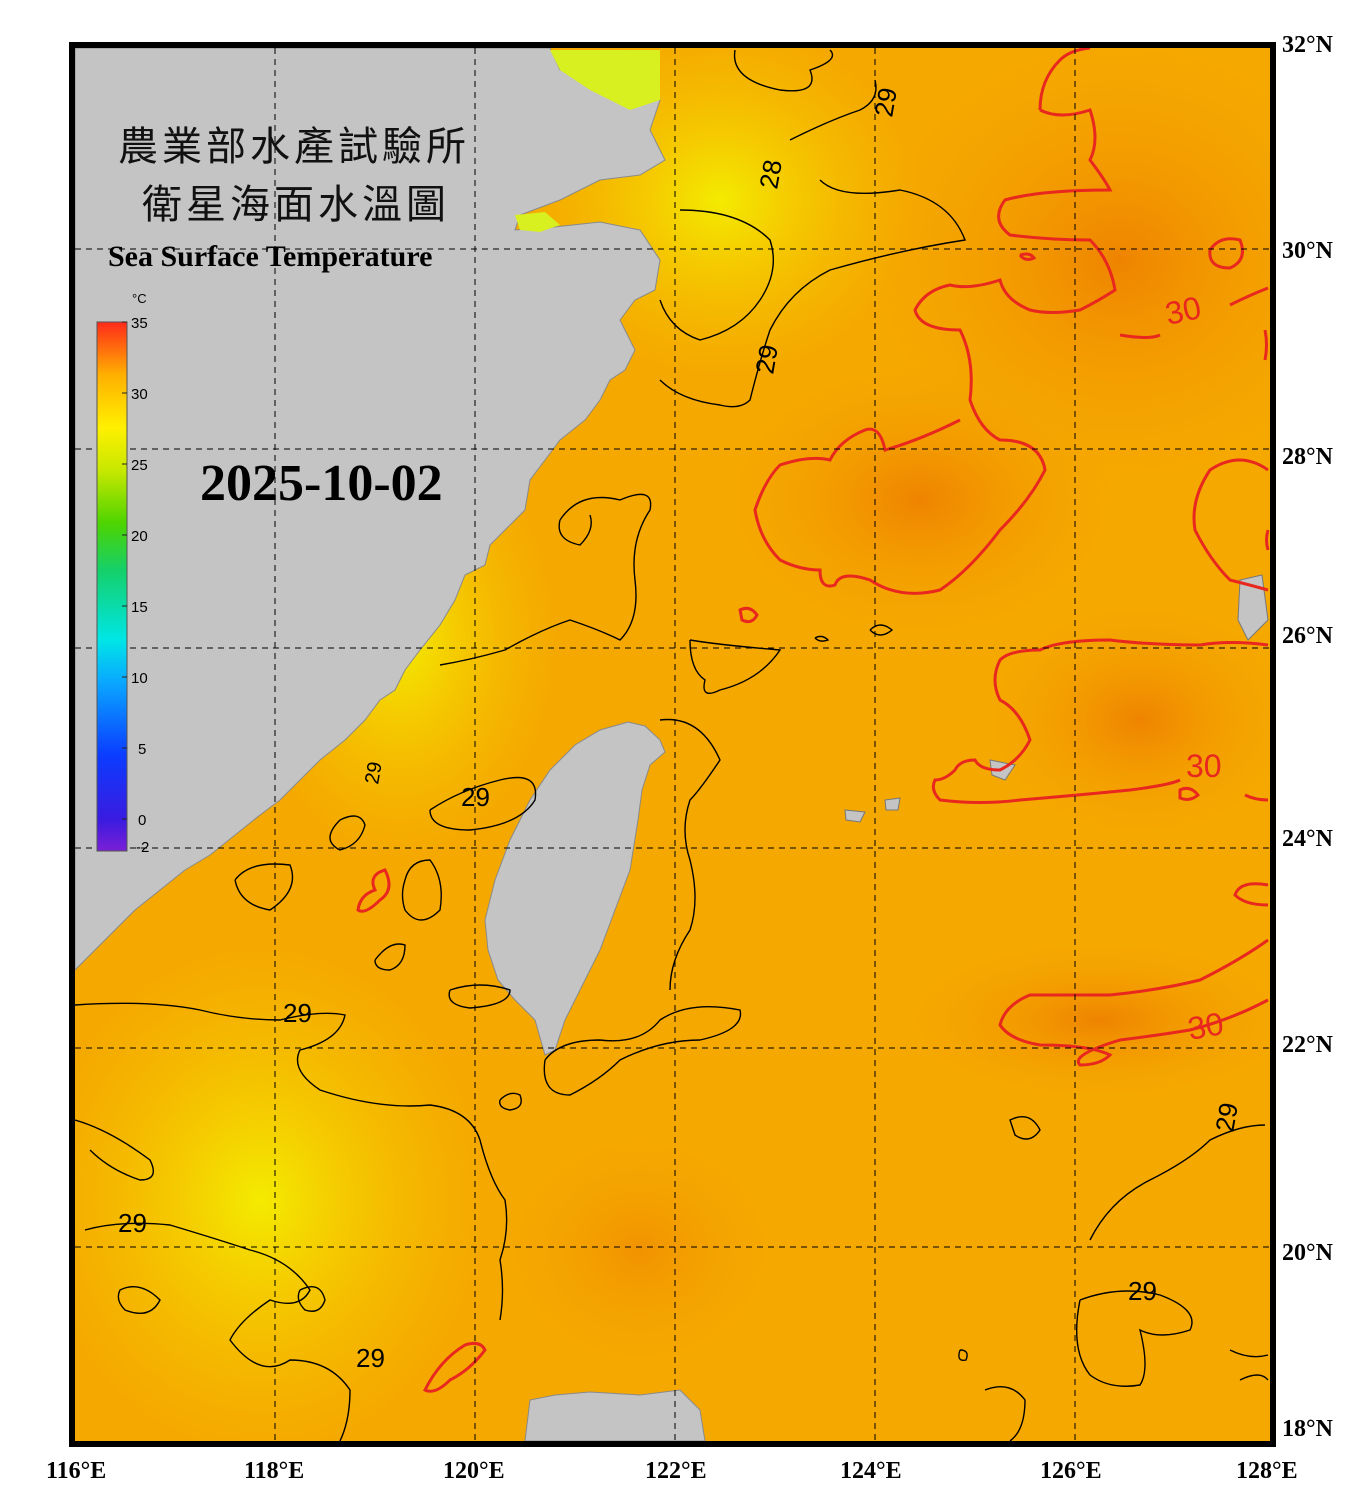 This screenshot has height=1500, width=1350. I want to click on lat-label: 20°N, so click(1308, 1253).